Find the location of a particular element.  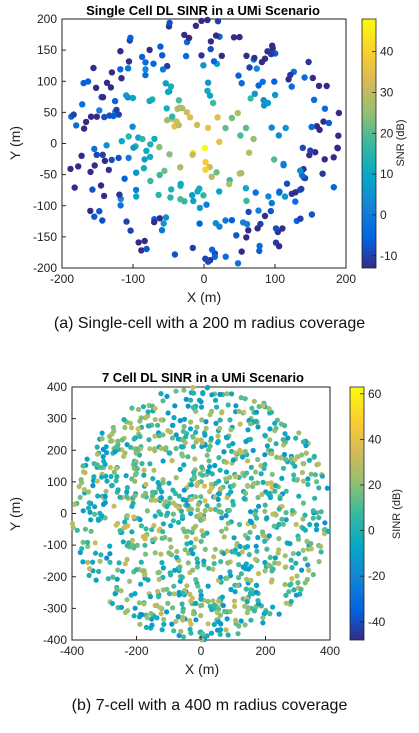

y-tick-label: -100 is located at coordinates (45, 206).